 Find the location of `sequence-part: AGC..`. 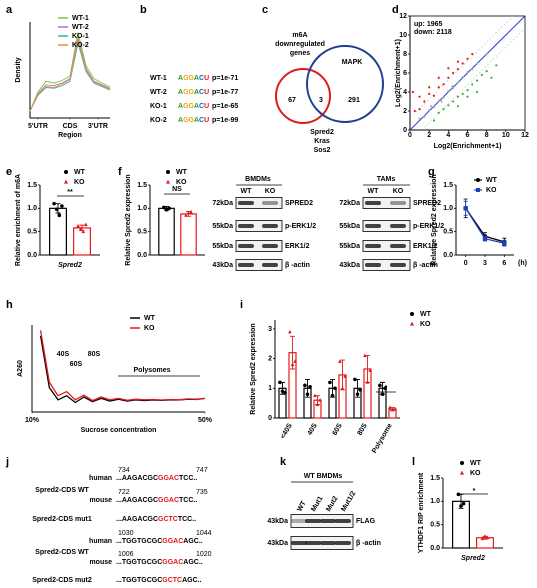

sequence-part: AGC.. is located at coordinates (193, 541).